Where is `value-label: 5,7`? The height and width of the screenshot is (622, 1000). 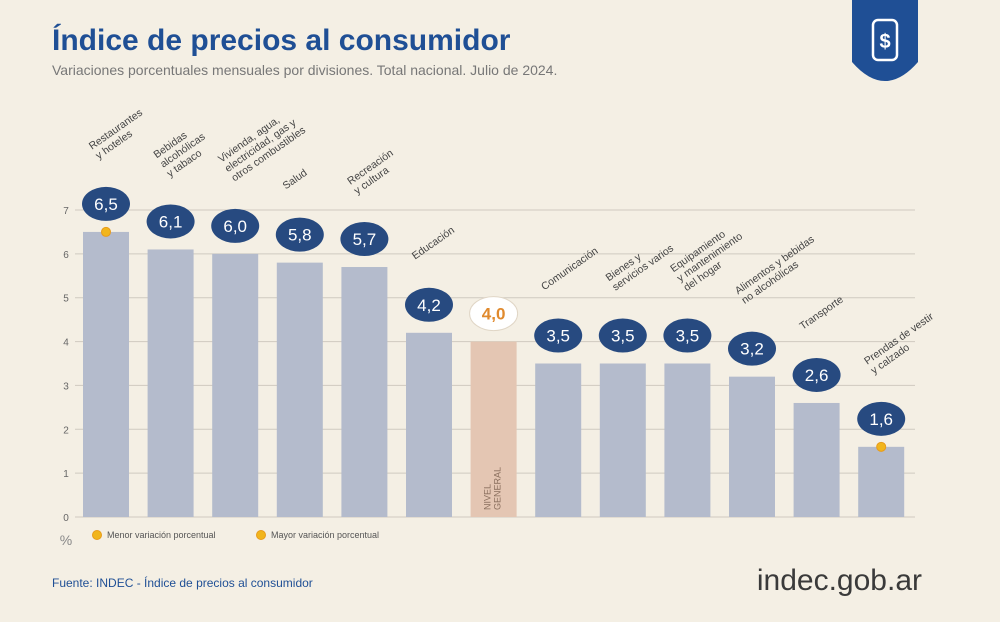
value-label: 5,7 is located at coordinates (365, 239).